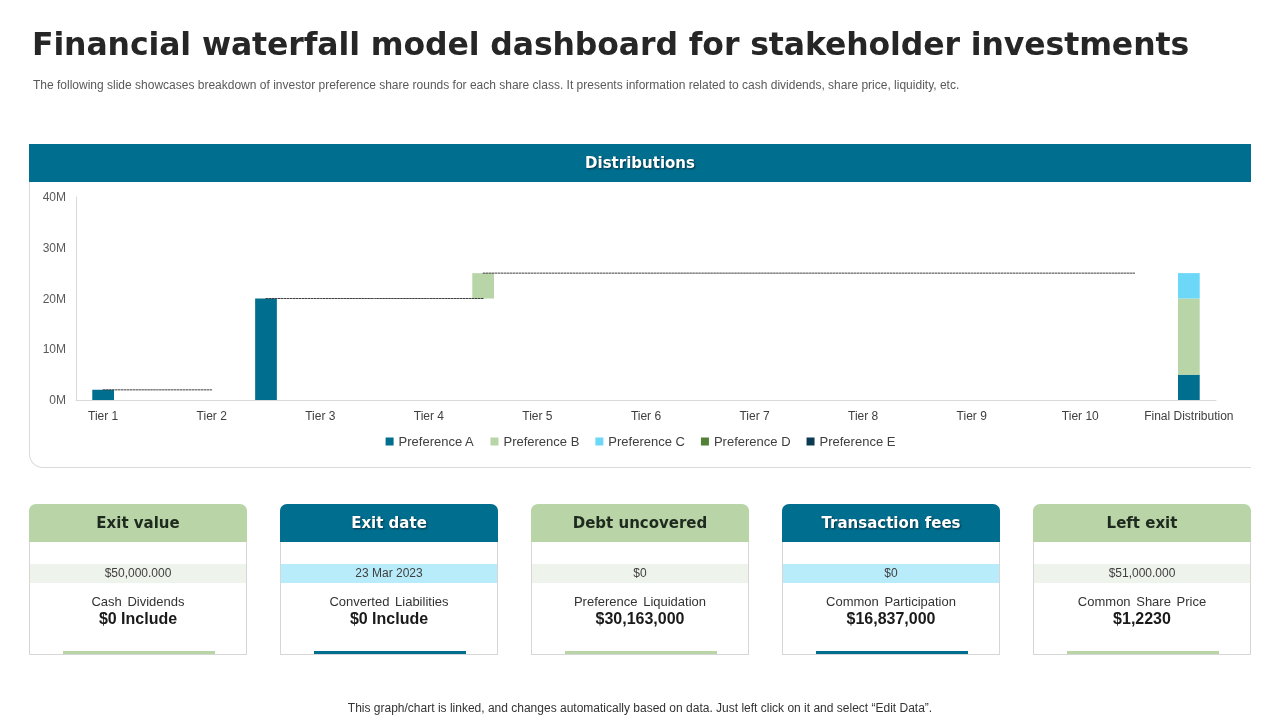 Image resolution: width=1280 pixels, height=720 pixels. I want to click on x-tick-label: Tier 9, so click(972, 416).